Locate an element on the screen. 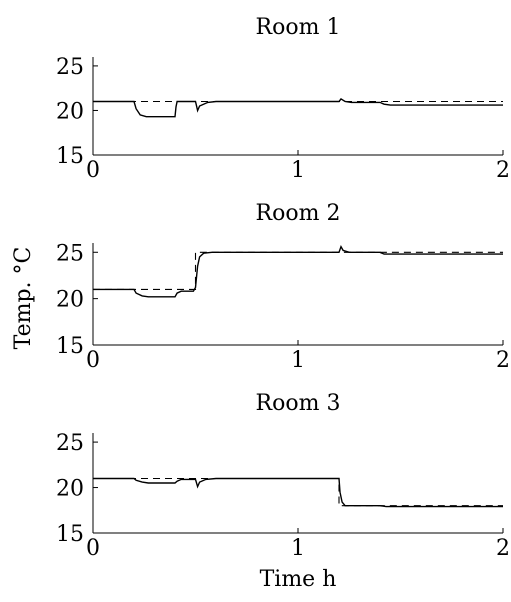  subplot-title: Room 3 is located at coordinates (298, 403).